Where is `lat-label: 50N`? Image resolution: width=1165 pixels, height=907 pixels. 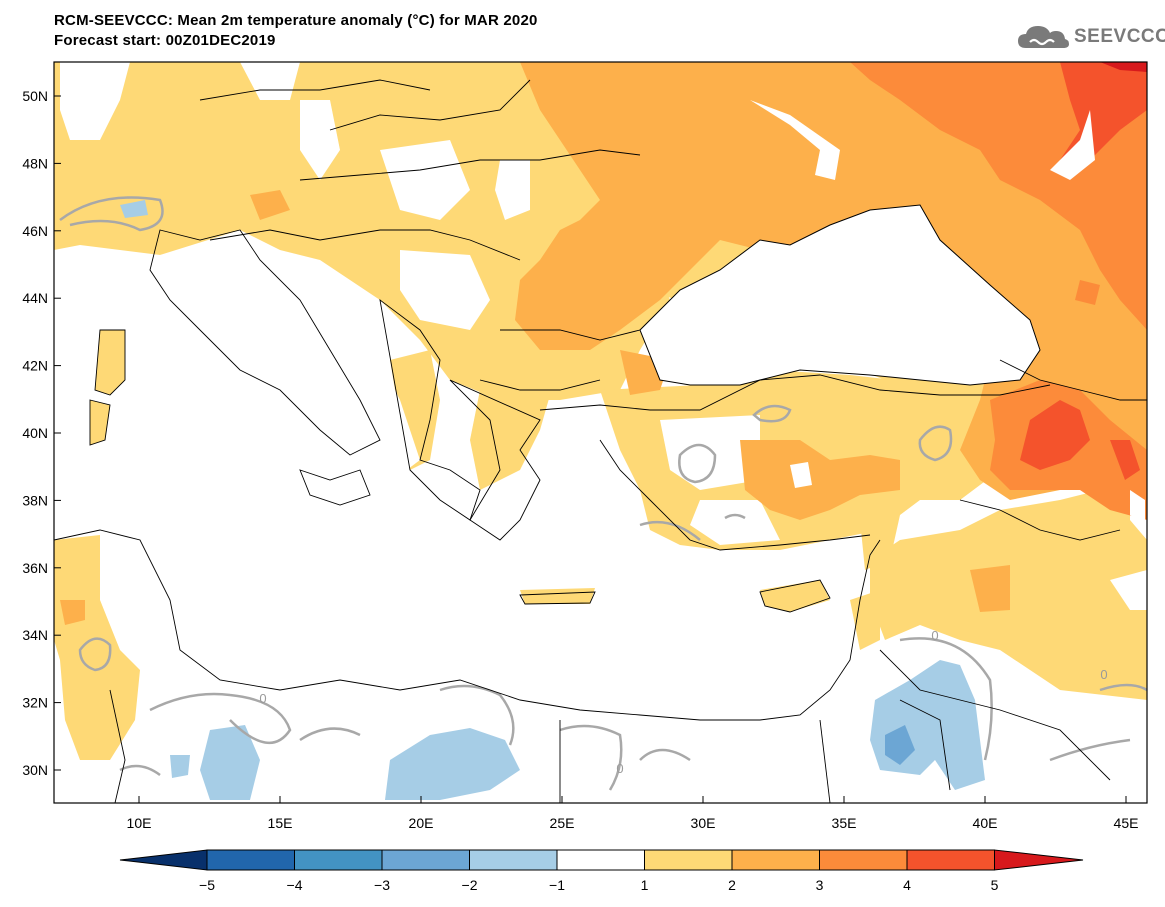 lat-label: 50N is located at coordinates (35, 96).